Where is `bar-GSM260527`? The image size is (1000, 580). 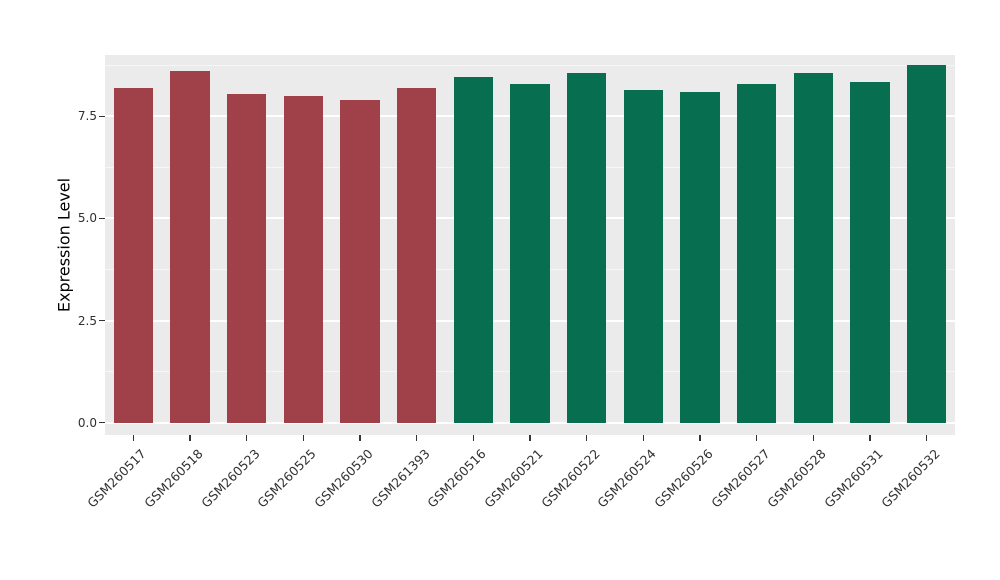
bar-GSM260527 is located at coordinates (756, 253).